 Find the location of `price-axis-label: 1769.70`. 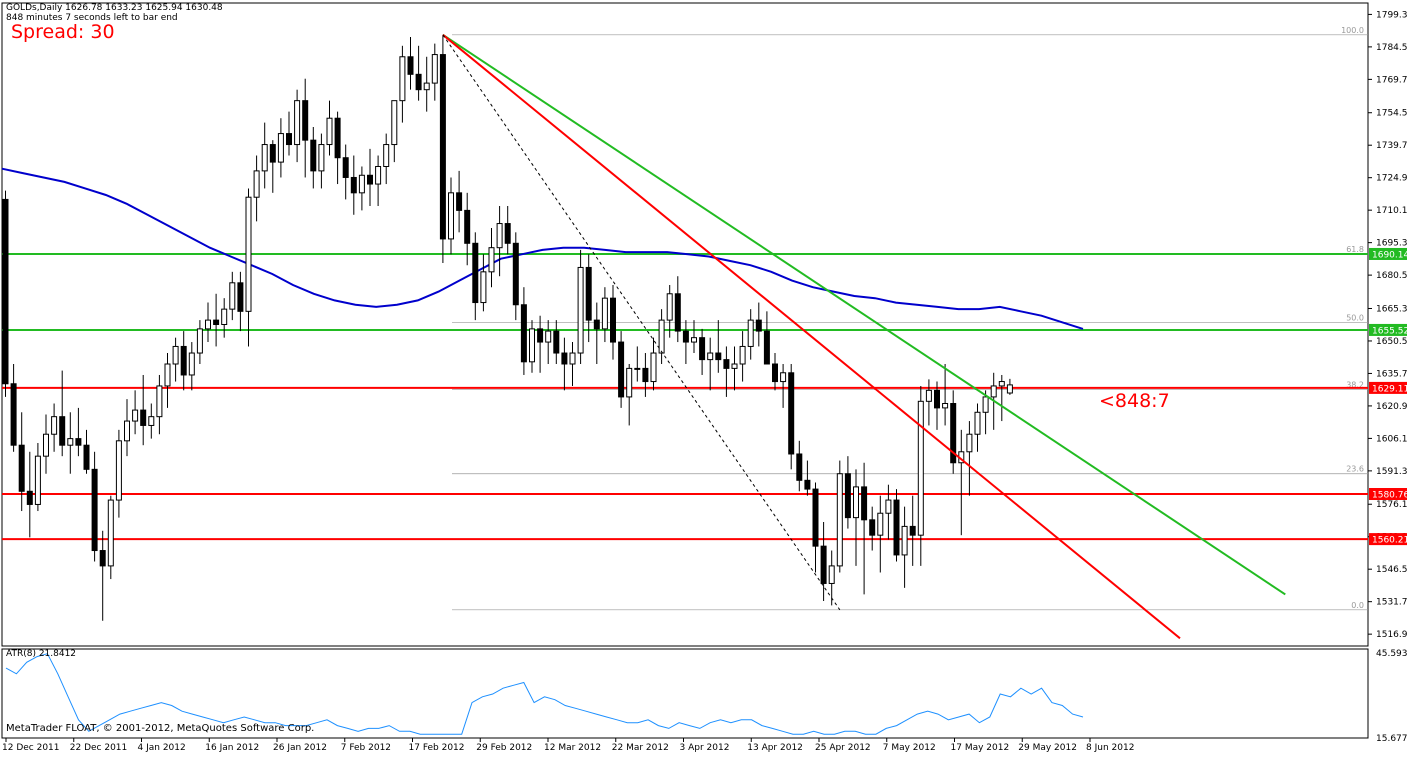

price-axis-label: 1769.70 is located at coordinates (1391, 80).